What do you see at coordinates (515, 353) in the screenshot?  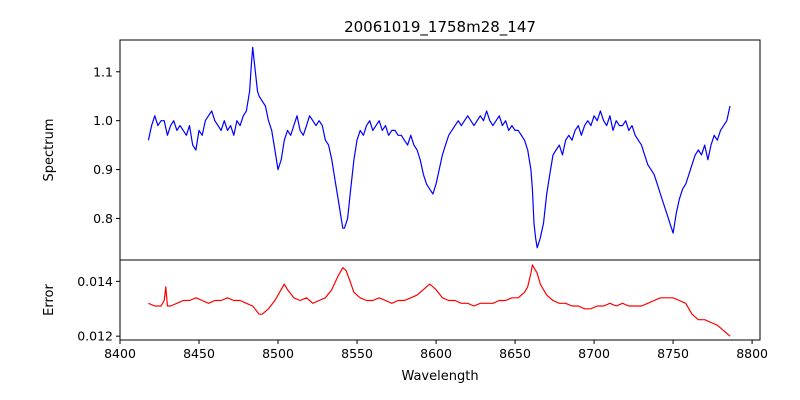 I see `x-tick-label: 8650` at bounding box center [515, 353].